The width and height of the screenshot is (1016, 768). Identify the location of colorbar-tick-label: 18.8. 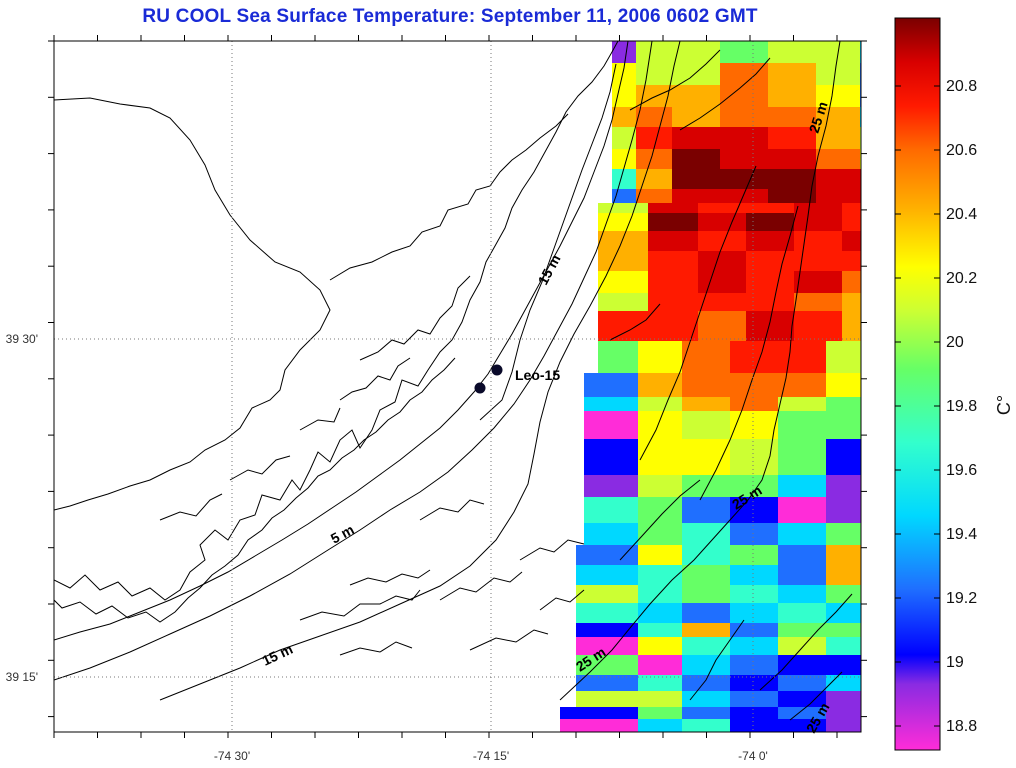
(961, 726).